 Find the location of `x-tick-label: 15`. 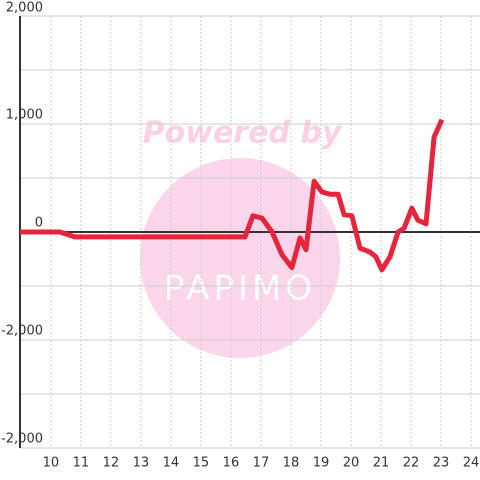

x-tick-label: 15 is located at coordinates (201, 463).